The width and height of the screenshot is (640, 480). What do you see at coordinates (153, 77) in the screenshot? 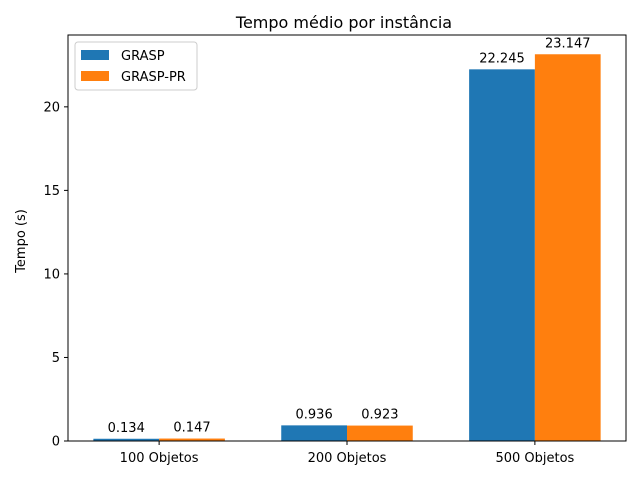
I see `legend-label-1: GRASP-PR` at bounding box center [153, 77].